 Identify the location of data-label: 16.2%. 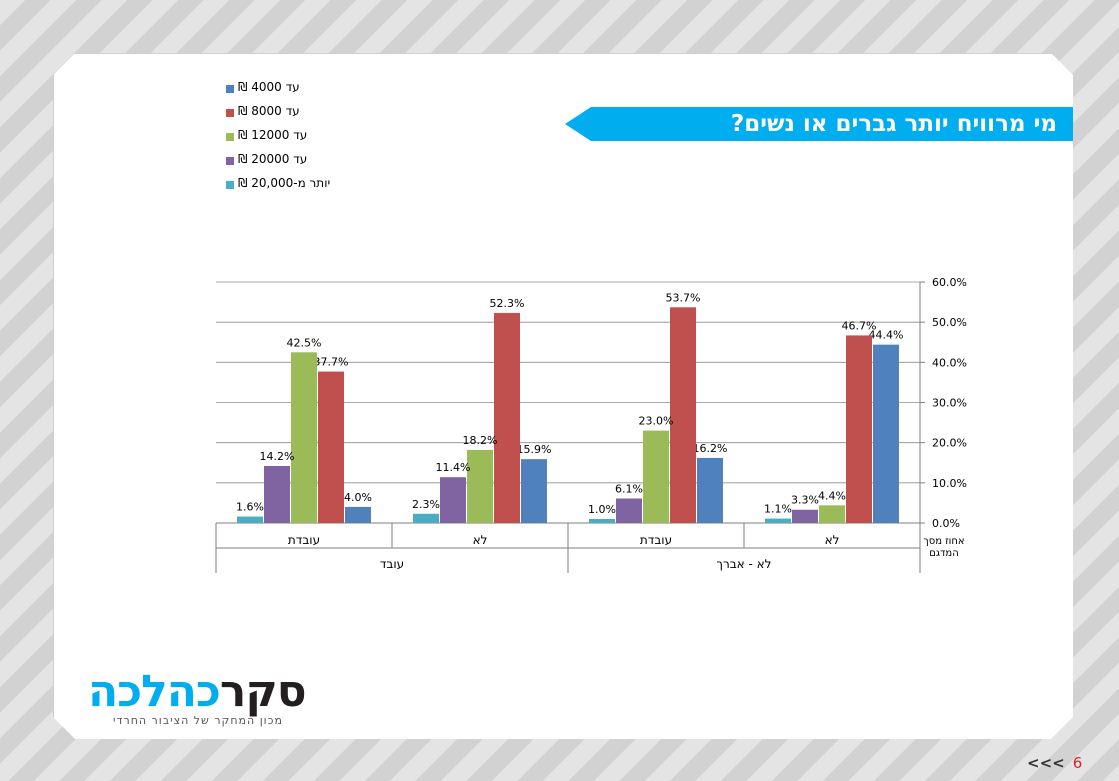
(710, 448).